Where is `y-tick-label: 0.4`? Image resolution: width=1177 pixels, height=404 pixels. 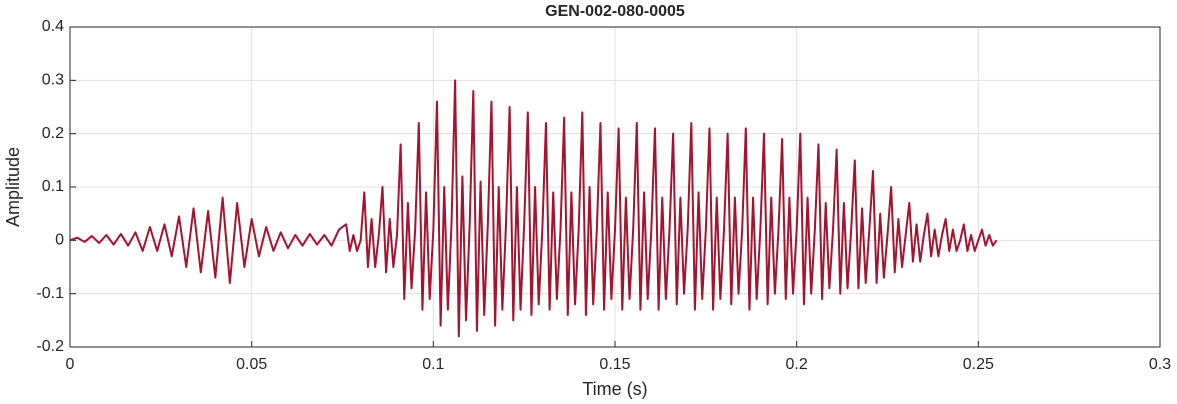
y-tick-label: 0.4 is located at coordinates (53, 26).